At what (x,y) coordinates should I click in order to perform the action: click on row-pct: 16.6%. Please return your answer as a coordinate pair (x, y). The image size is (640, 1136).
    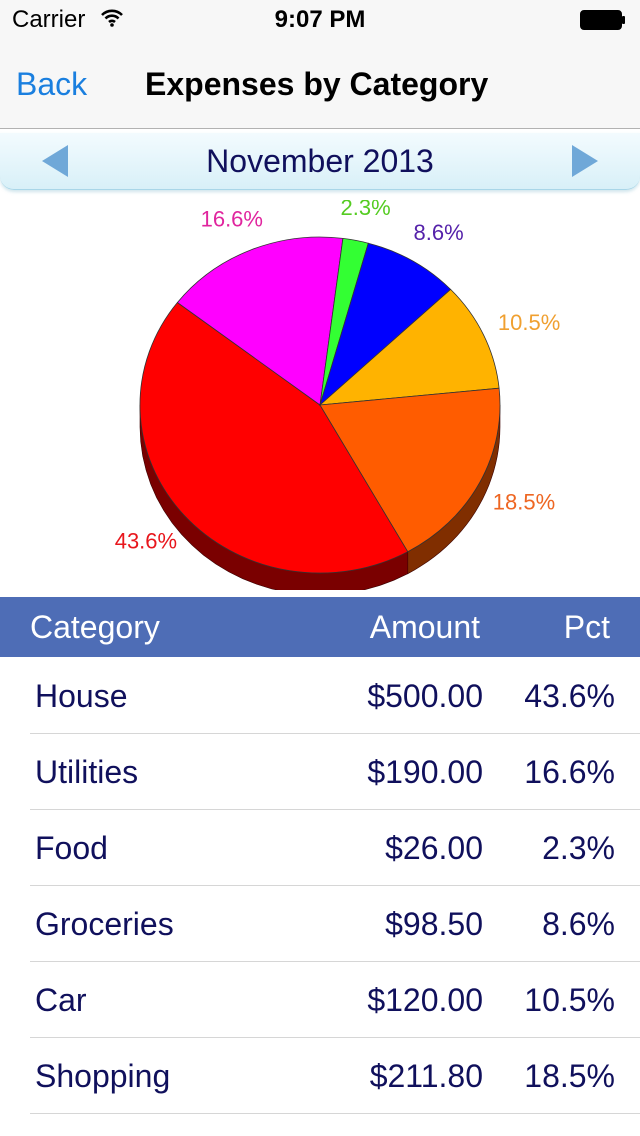
    Looking at the image, I should click on (569, 772).